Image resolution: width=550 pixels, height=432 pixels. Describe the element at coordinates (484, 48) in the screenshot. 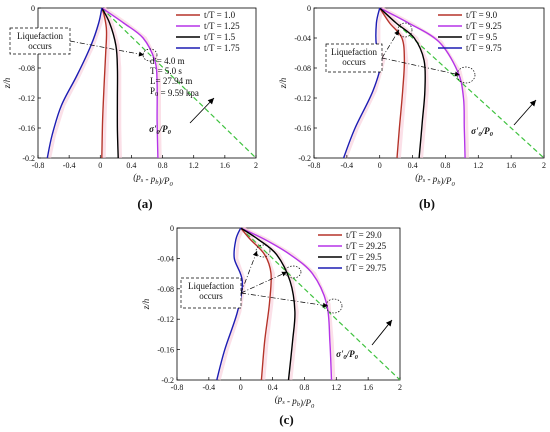

I see `legend-label: t/T = 9.75` at that location.